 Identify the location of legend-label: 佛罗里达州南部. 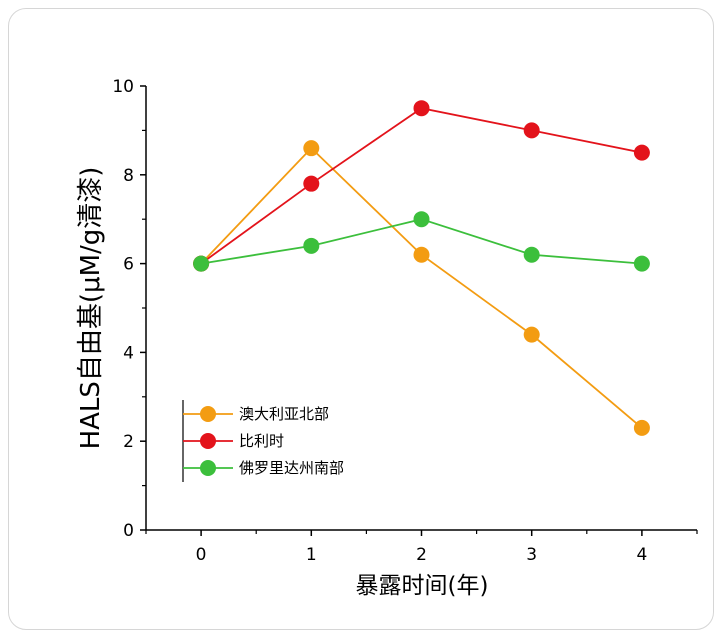
(291, 468).